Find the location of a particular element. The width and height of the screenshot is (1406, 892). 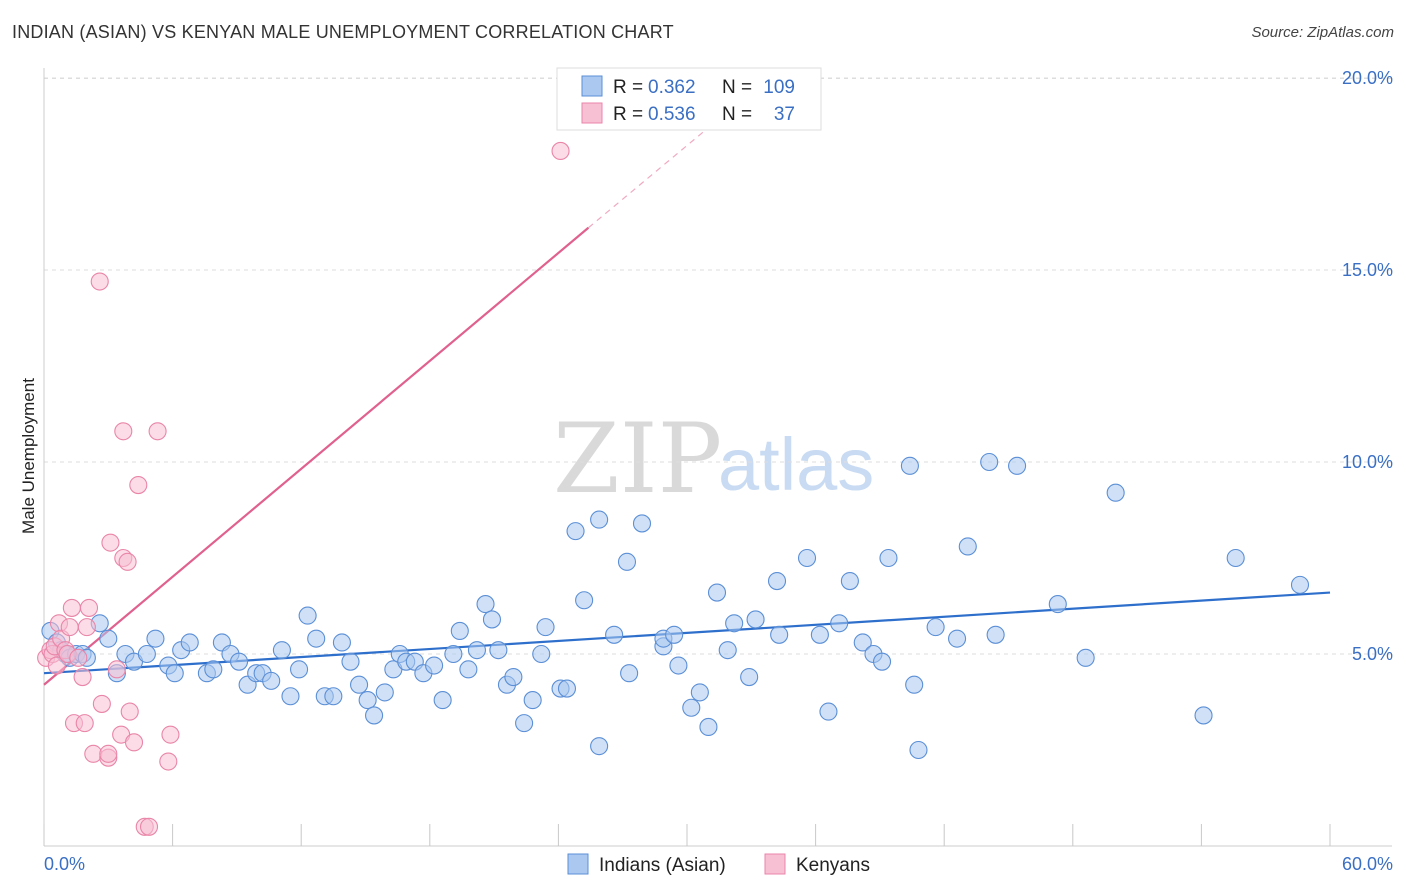

legend-bottom: Indians (Asian) Kenyans is located at coordinates (718, 864).